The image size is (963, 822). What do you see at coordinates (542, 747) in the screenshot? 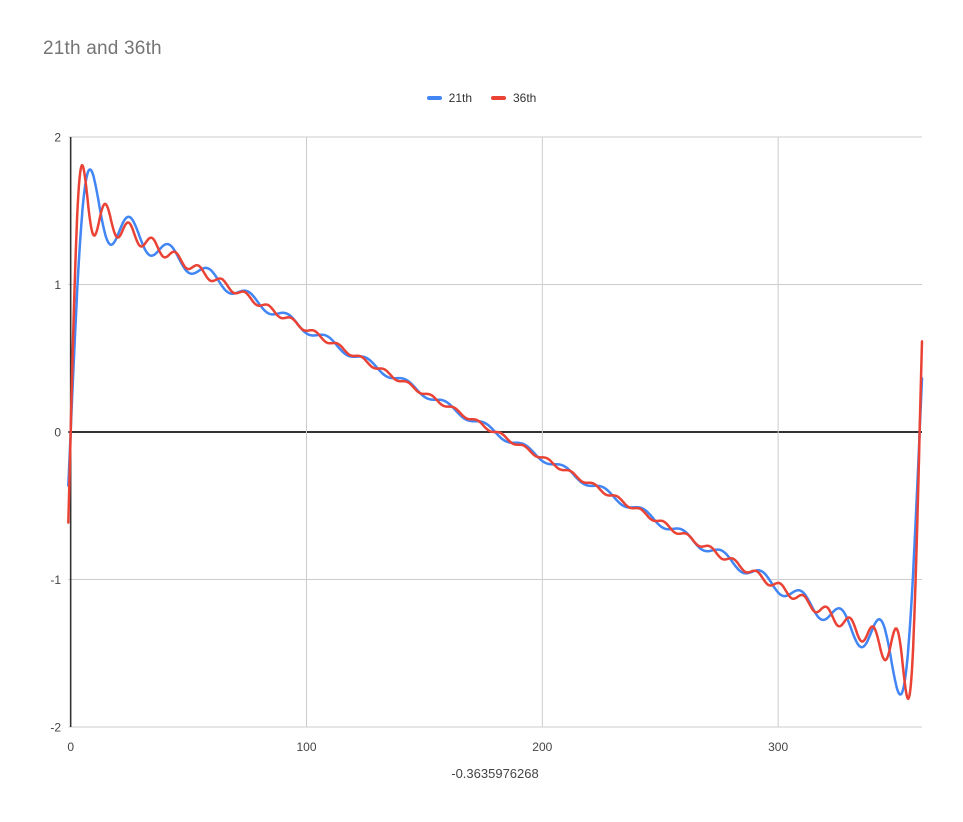
I see `x-tick-label: 200` at bounding box center [542, 747].